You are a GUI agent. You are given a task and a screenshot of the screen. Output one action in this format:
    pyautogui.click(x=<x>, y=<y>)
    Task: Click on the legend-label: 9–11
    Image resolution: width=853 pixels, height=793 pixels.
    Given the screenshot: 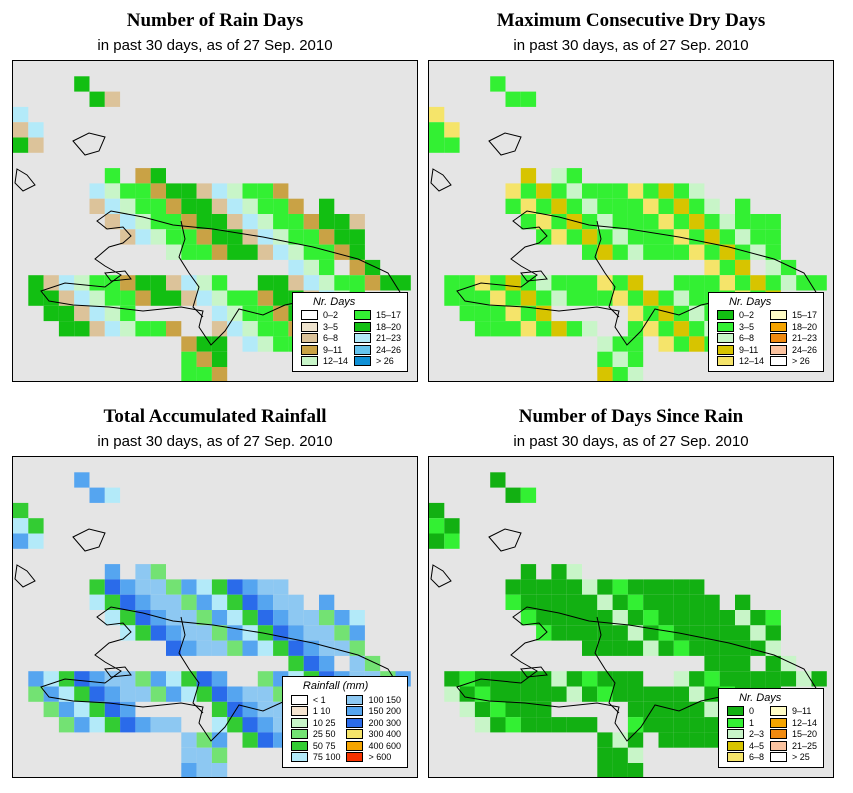 What is the action you would take?
    pyautogui.click(x=801, y=711)
    